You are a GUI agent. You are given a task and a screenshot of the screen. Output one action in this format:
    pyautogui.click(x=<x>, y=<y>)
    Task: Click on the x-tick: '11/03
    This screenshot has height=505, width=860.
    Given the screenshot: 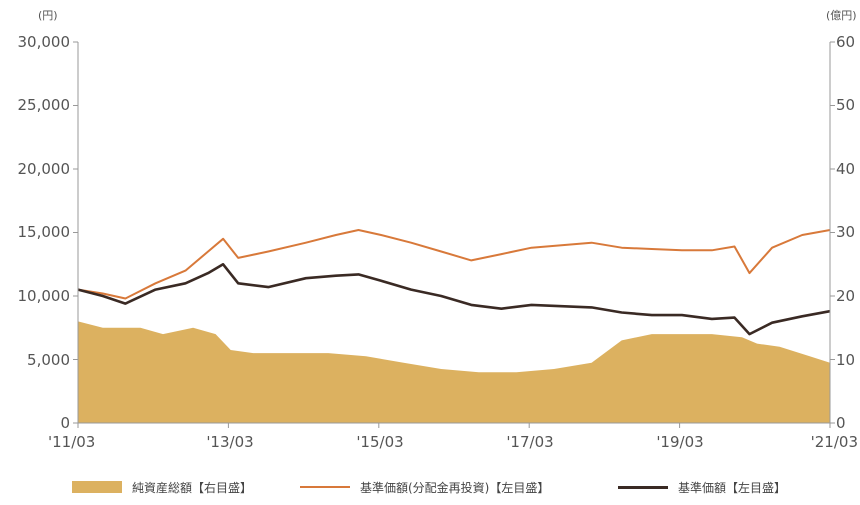 What is the action you would take?
    pyautogui.click(x=71, y=442)
    